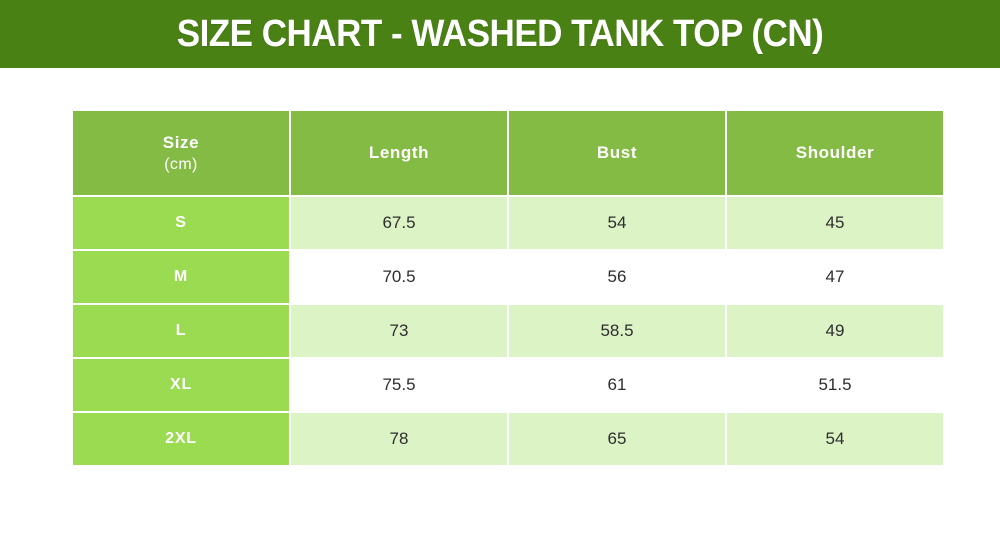  What do you see at coordinates (617, 331) in the screenshot?
I see `bust-cell: 58.5` at bounding box center [617, 331].